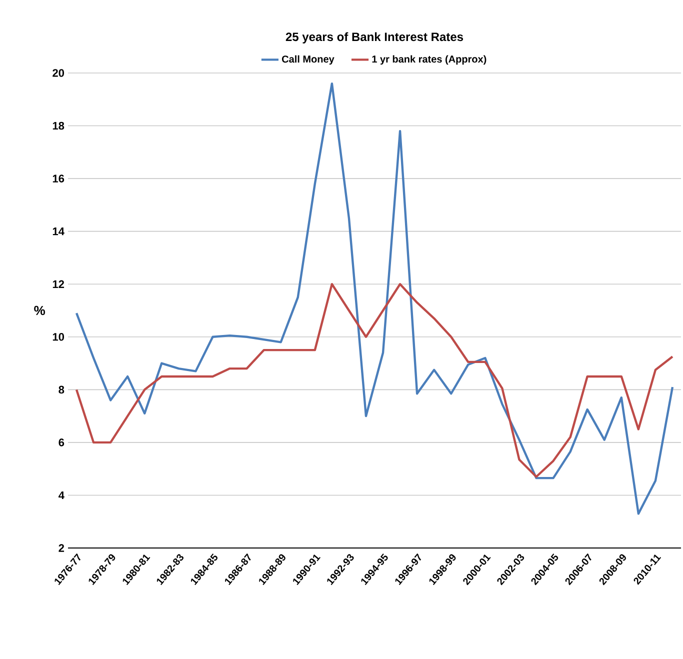 Image resolution: width=683 pixels, height=659 pixels. What do you see at coordinates (375, 38) in the screenshot?
I see `chart-title: 25 years of Bank Interest Rates` at bounding box center [375, 38].